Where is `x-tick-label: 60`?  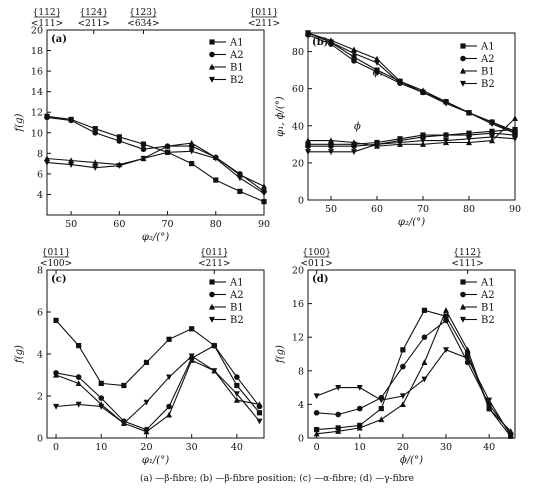
x-tick-label: 60 is located at coordinates (119, 224).